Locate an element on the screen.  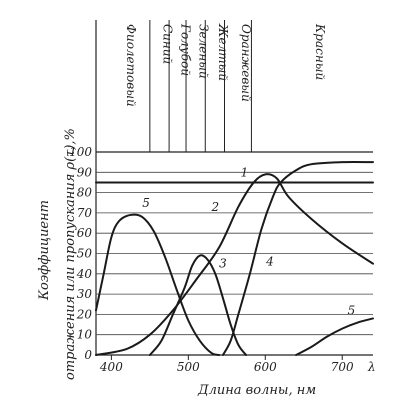
x-axis-title: Длина волны, нм is located at coordinates (256, 390).